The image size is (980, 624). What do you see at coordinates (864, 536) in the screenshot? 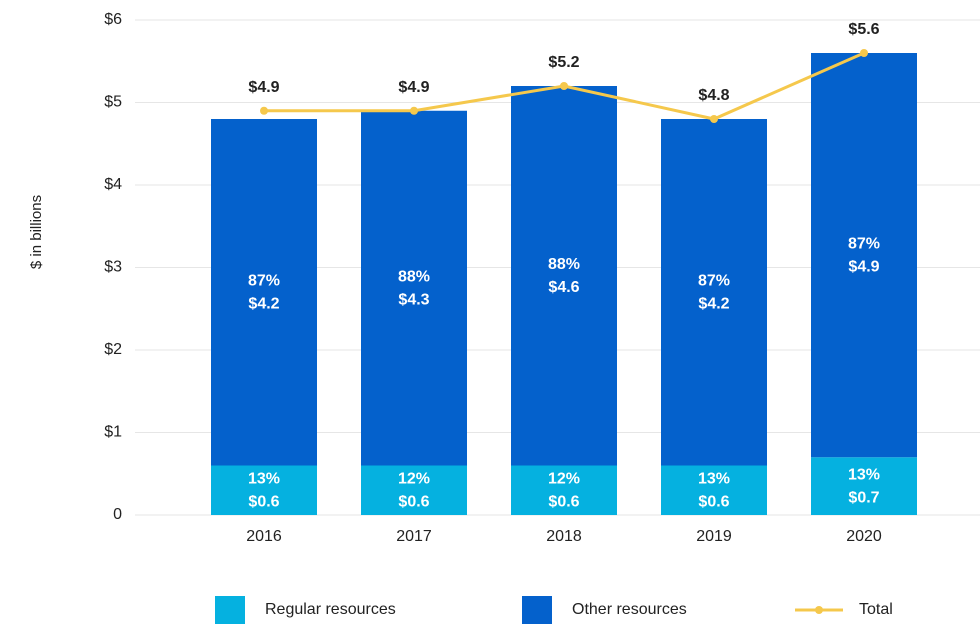
I see `x-tick-label: 2020` at bounding box center [864, 536].